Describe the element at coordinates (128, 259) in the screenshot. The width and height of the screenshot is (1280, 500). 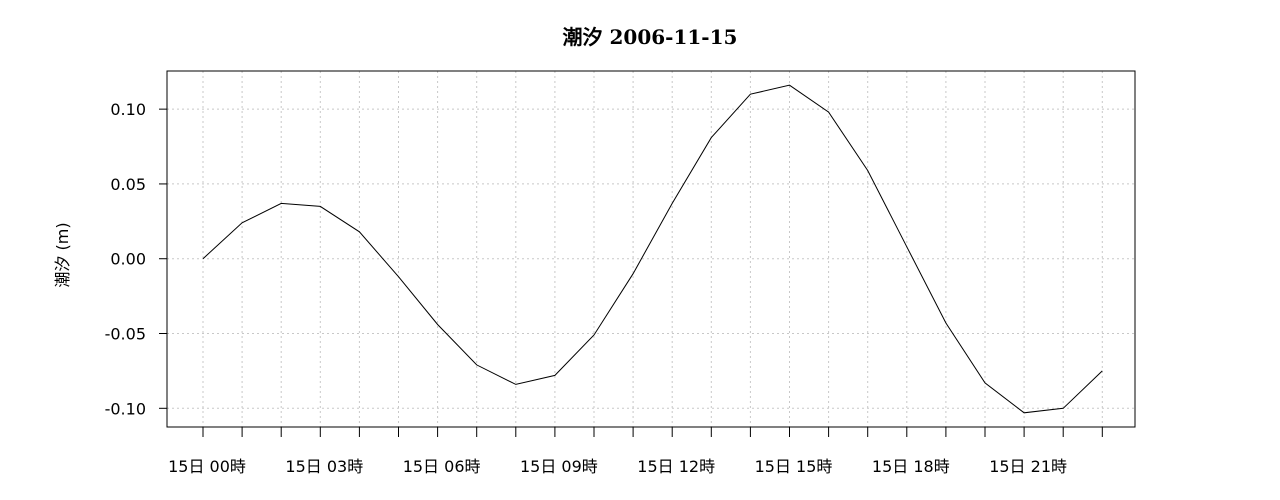
I see `y-tick-label: 0.00` at that location.